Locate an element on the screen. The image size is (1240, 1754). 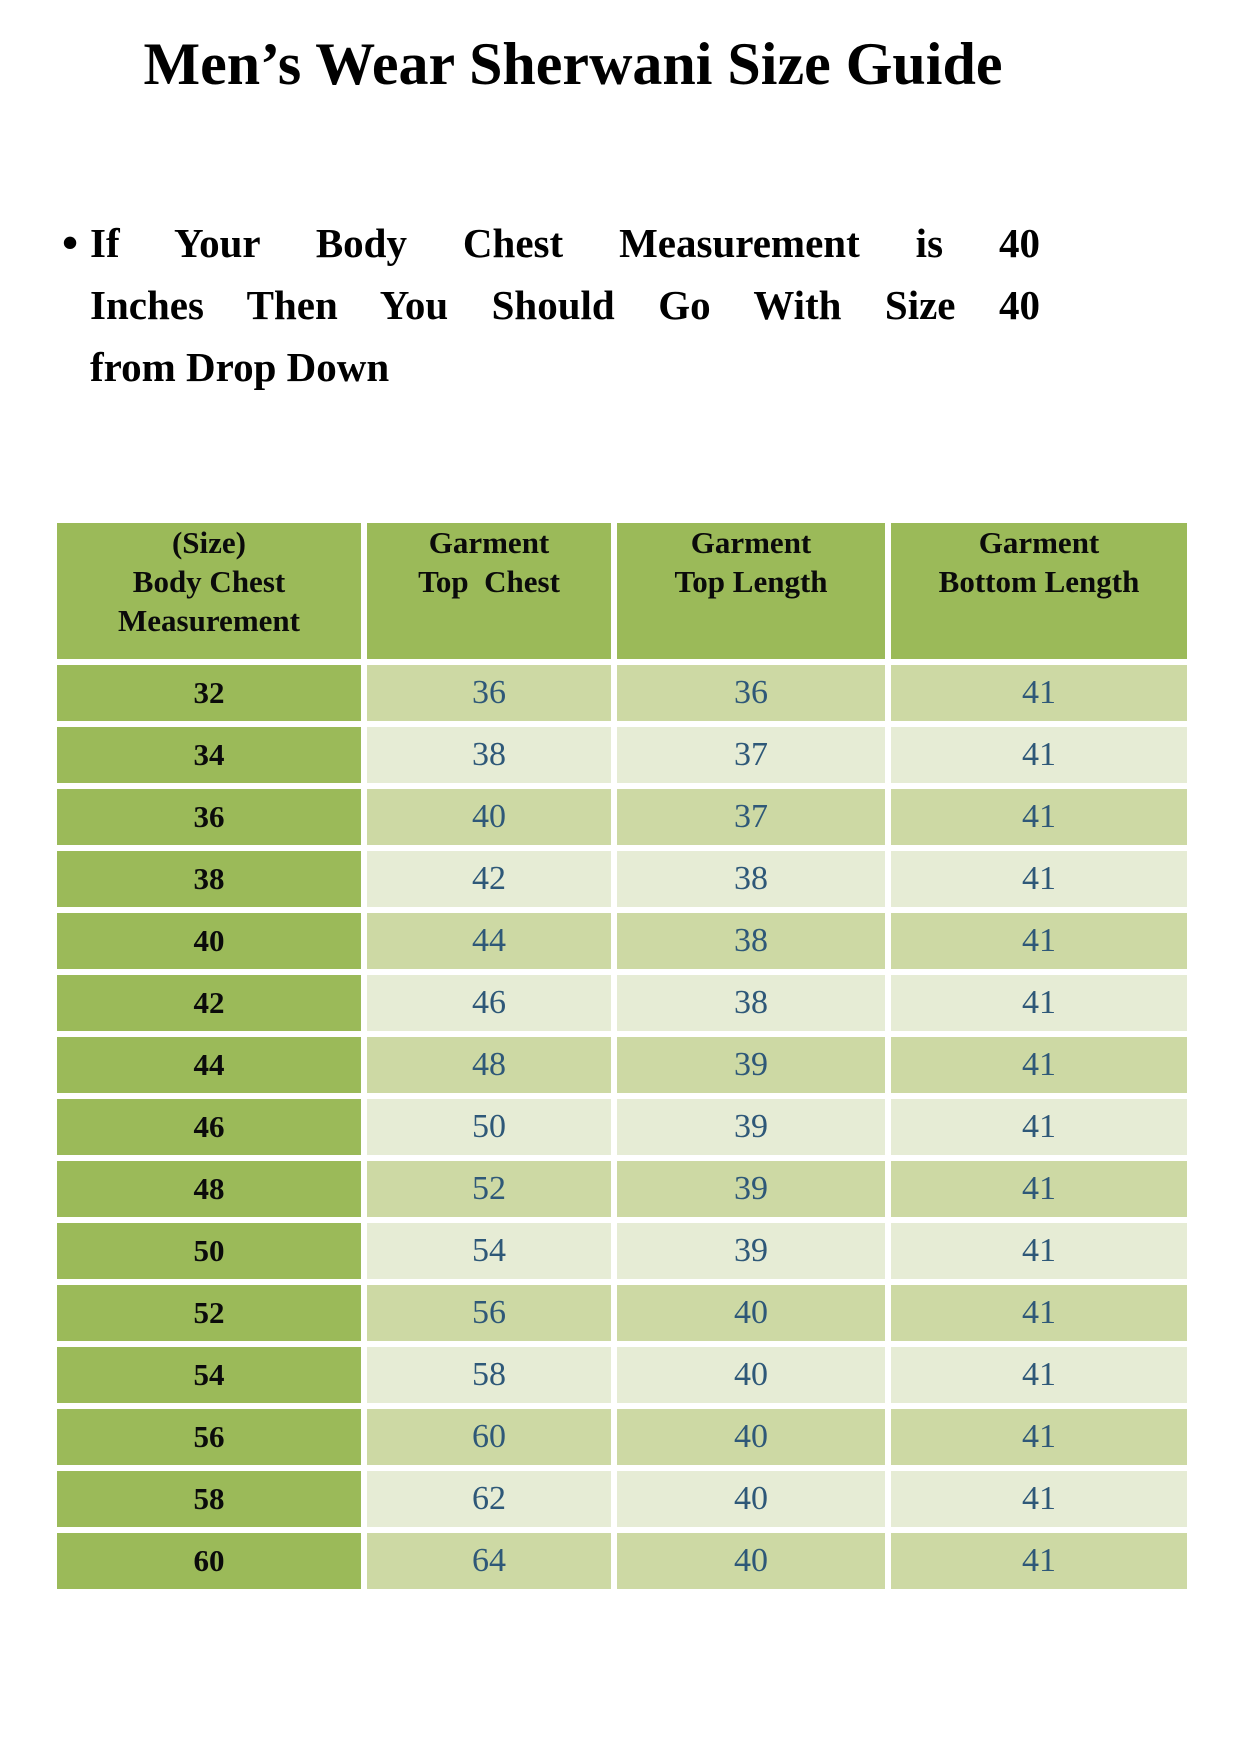
table-row: 36 40 37 41 is located at coordinates (622, 817).